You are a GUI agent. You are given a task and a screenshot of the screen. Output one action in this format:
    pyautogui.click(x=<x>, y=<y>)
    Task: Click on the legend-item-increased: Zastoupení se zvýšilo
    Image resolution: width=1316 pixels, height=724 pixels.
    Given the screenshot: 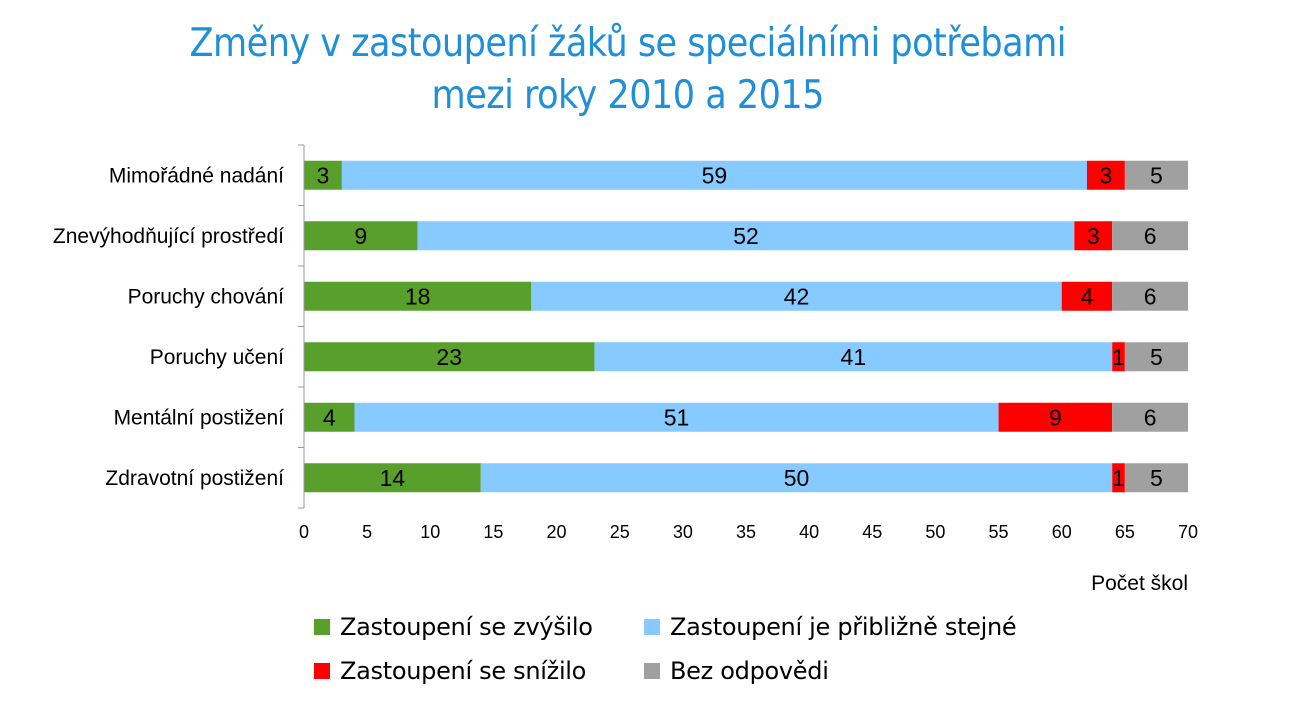 What is the action you would take?
    pyautogui.click(x=473, y=627)
    